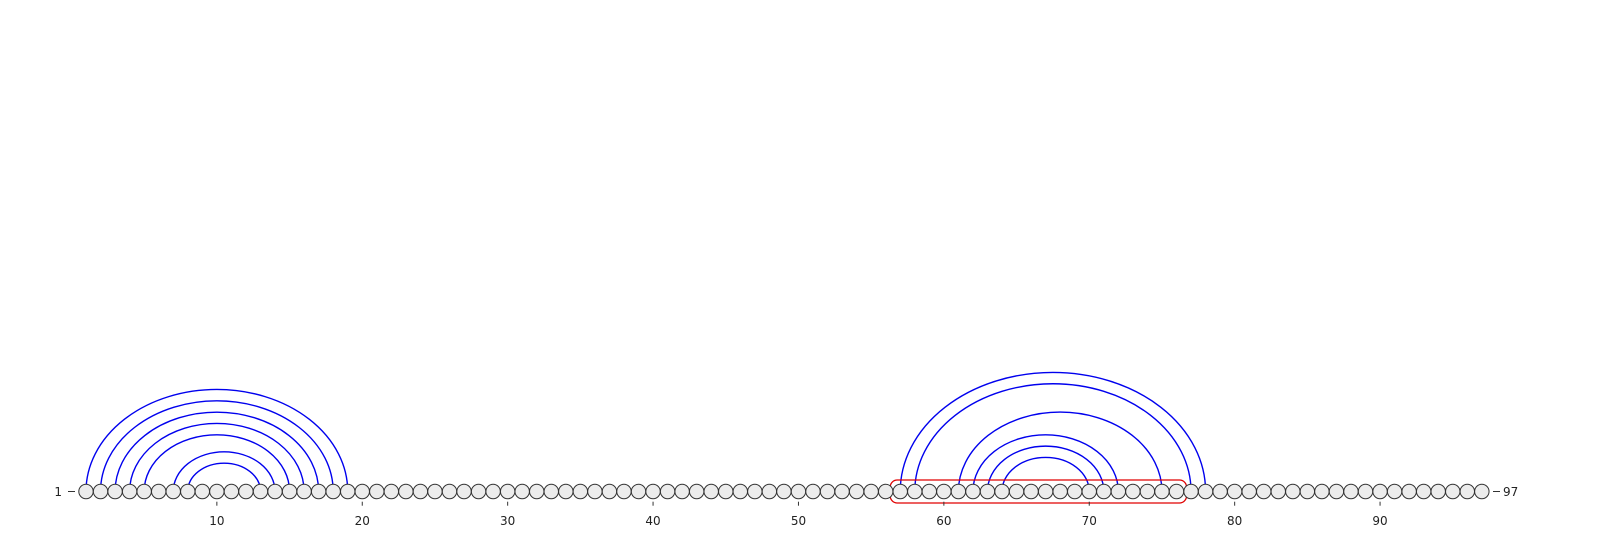  What do you see at coordinates (1234, 521) in the screenshot?
I see `x-tick-label-80: 80` at bounding box center [1234, 521].